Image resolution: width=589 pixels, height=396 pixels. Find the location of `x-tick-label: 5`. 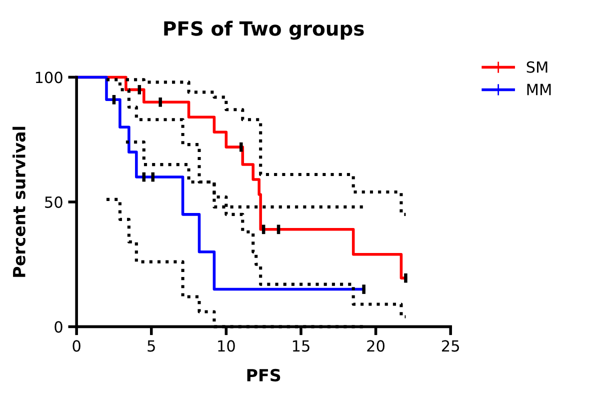

x-tick-label: 5 is located at coordinates (151, 346).